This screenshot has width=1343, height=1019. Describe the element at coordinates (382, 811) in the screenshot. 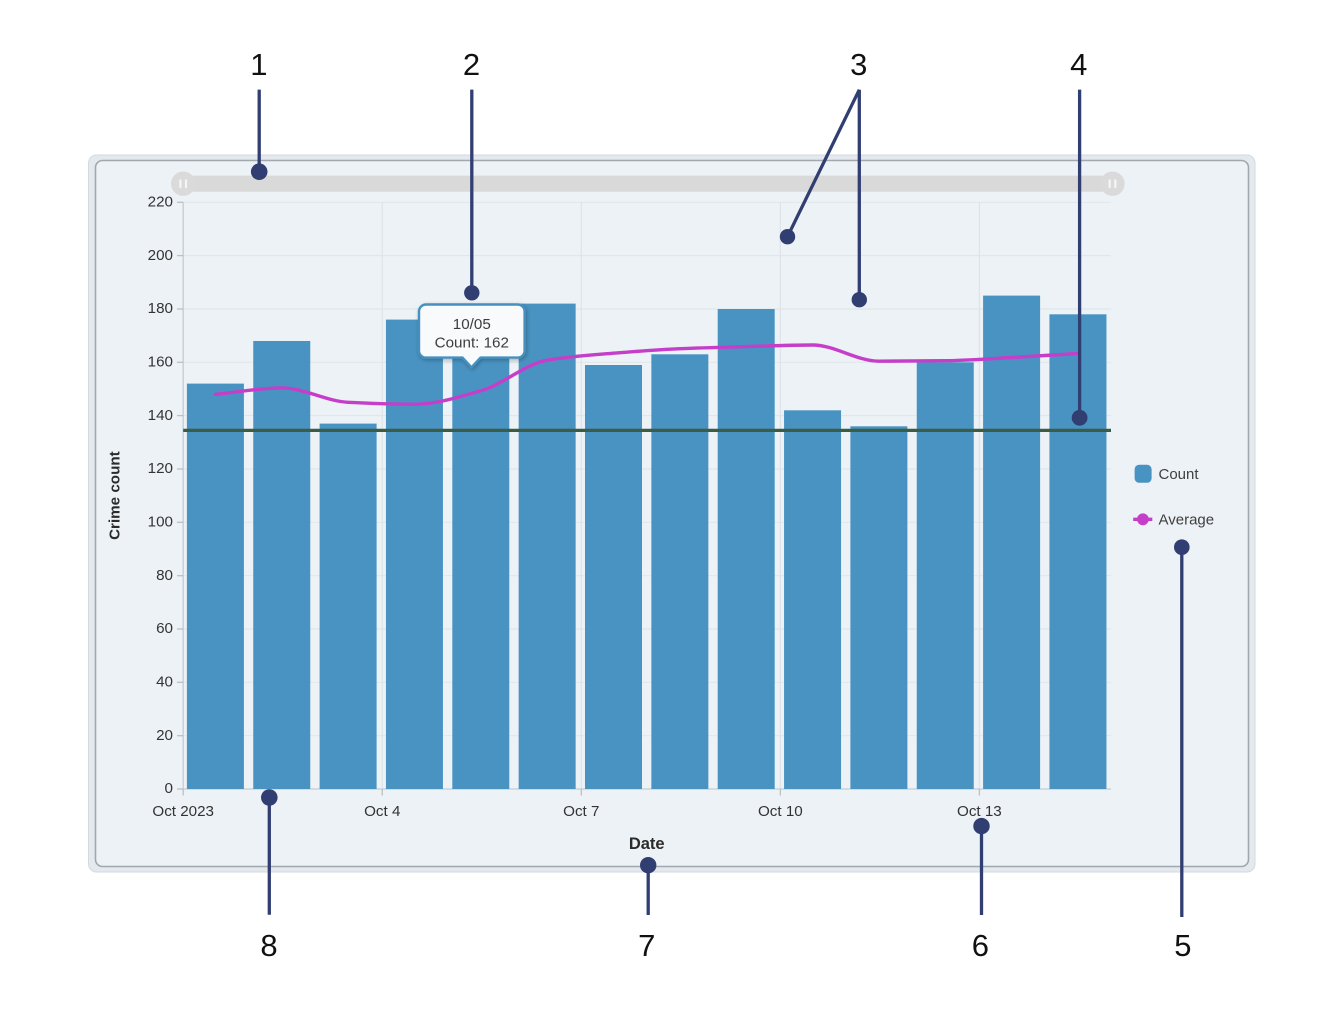

I see `svg-text: Oct 4` at that location.